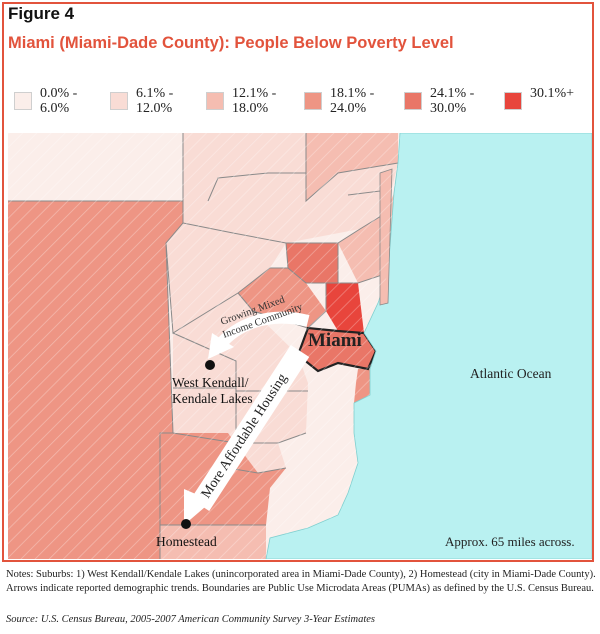  Describe the element at coordinates (510, 541) in the screenshot. I see `scale-note: Approx. 65 miles across.` at that location.